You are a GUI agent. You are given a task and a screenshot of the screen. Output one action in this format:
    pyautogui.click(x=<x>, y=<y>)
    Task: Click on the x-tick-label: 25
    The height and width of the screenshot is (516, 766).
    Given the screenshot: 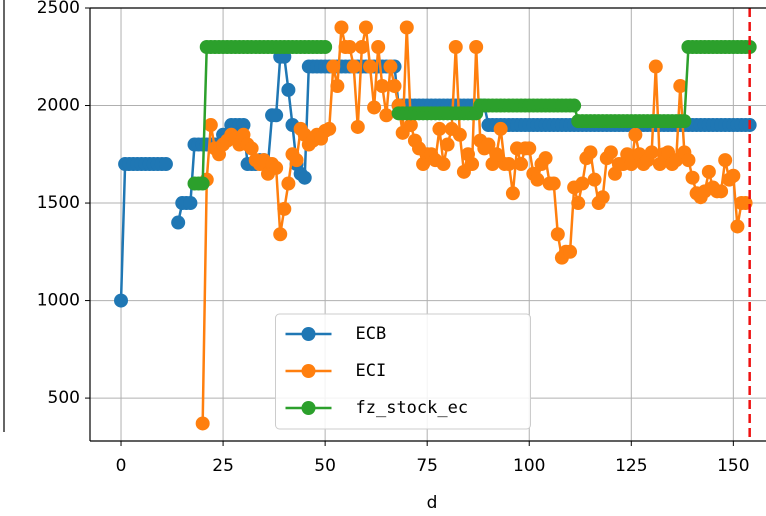 What is the action you would take?
    pyautogui.click(x=223, y=466)
    